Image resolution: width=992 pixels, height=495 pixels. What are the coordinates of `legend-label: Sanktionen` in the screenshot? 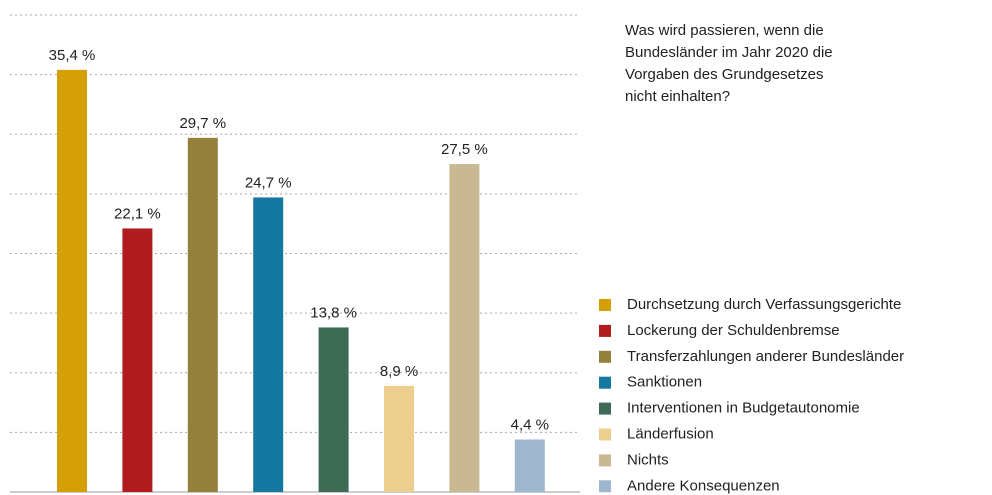 It's located at (664, 382).